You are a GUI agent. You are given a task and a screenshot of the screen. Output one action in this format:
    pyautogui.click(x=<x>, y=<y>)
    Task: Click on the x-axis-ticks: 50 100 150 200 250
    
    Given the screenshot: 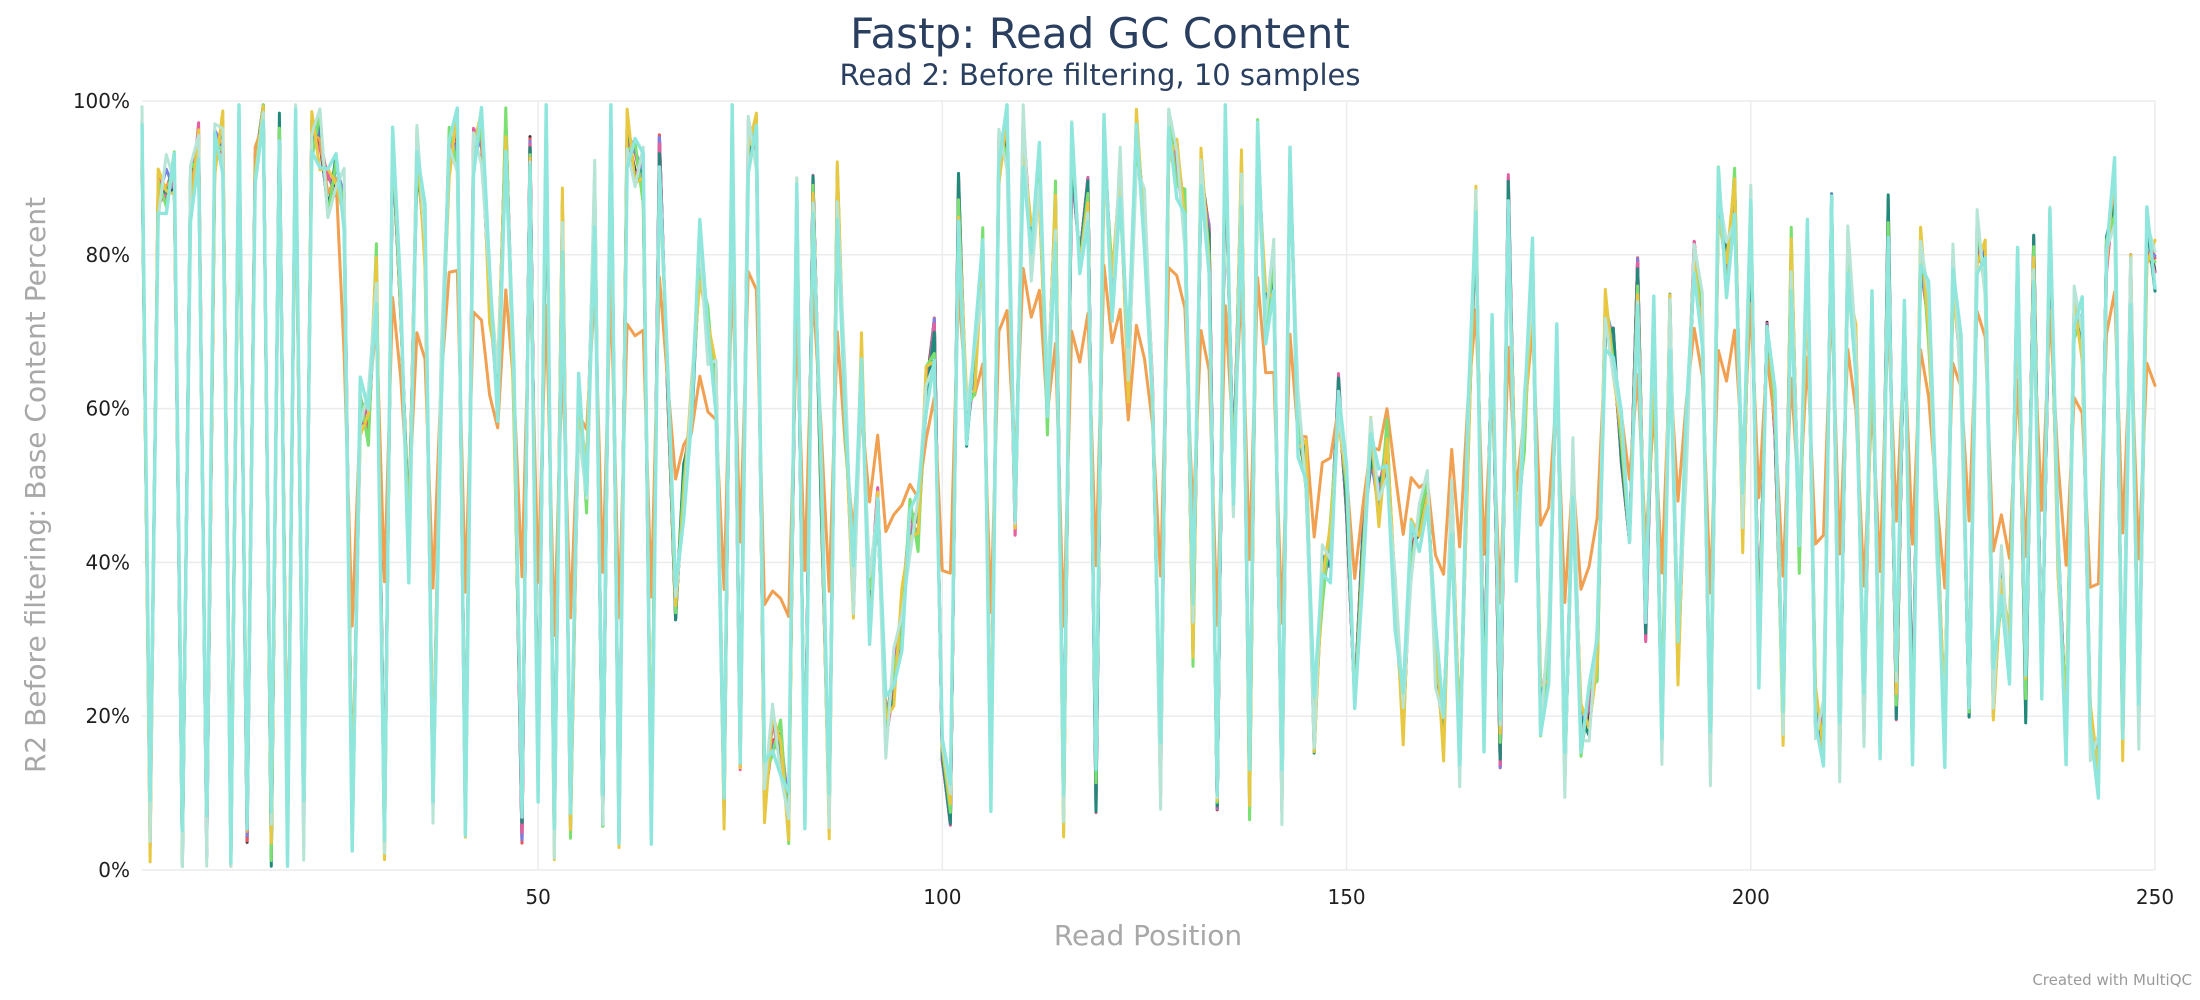 What is the action you would take?
    pyautogui.click(x=1349, y=897)
    